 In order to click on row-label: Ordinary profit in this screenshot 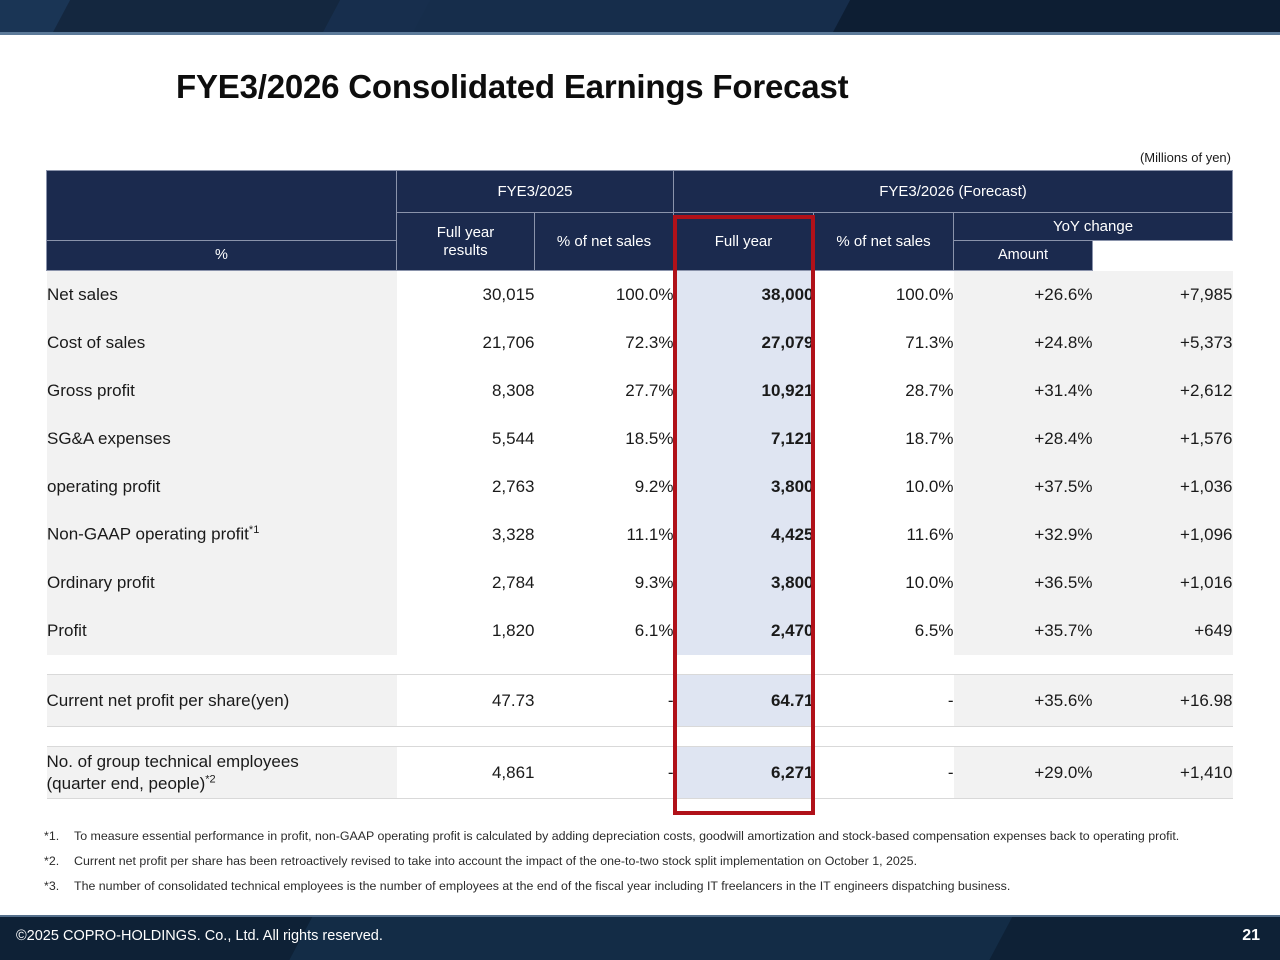, I will do `click(221, 582)`.